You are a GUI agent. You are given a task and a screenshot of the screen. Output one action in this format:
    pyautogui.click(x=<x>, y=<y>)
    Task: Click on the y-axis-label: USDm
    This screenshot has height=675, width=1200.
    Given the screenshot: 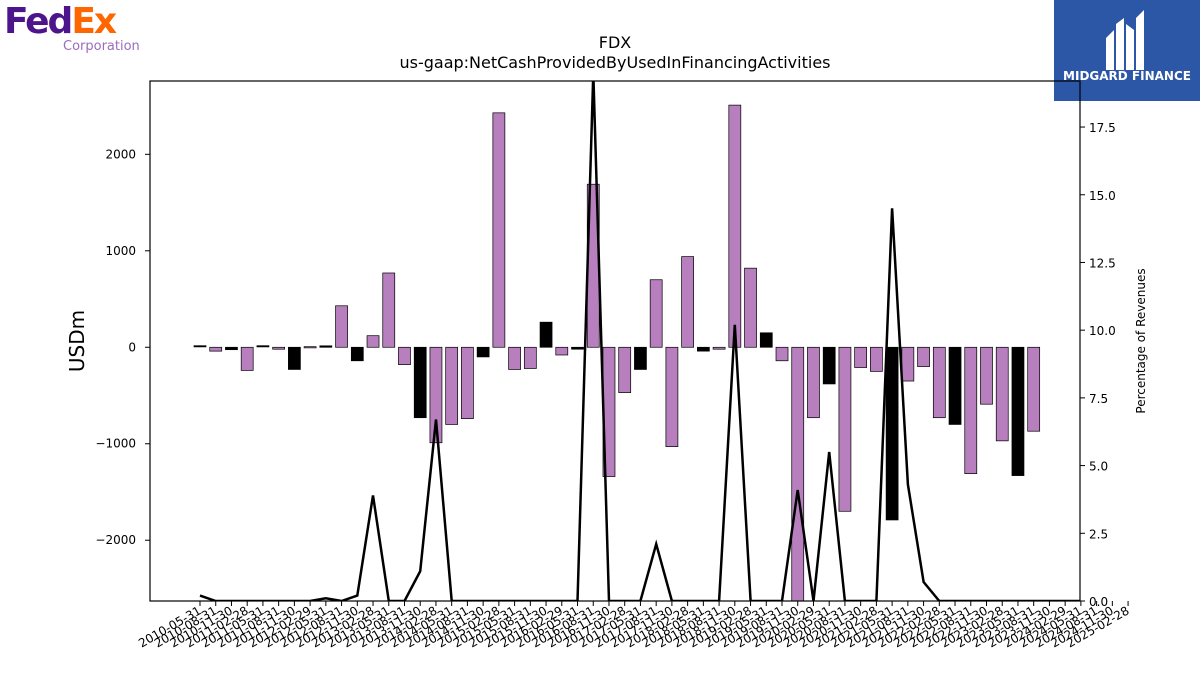 What is the action you would take?
    pyautogui.click(x=77, y=341)
    